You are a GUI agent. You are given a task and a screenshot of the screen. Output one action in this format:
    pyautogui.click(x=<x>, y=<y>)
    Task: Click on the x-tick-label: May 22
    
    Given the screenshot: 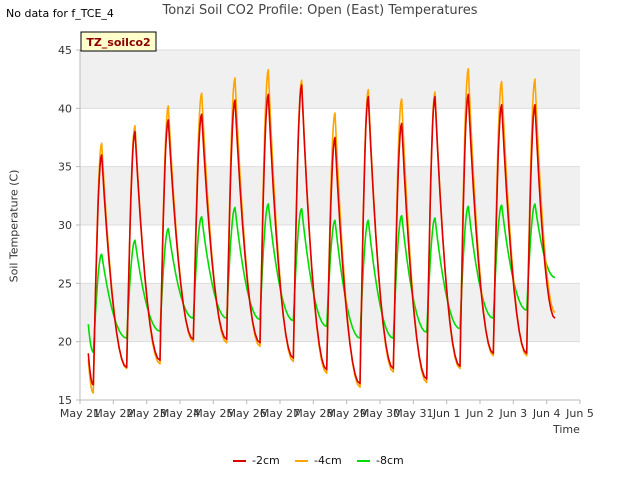 What is the action you would take?
    pyautogui.click(x=113, y=413)
    